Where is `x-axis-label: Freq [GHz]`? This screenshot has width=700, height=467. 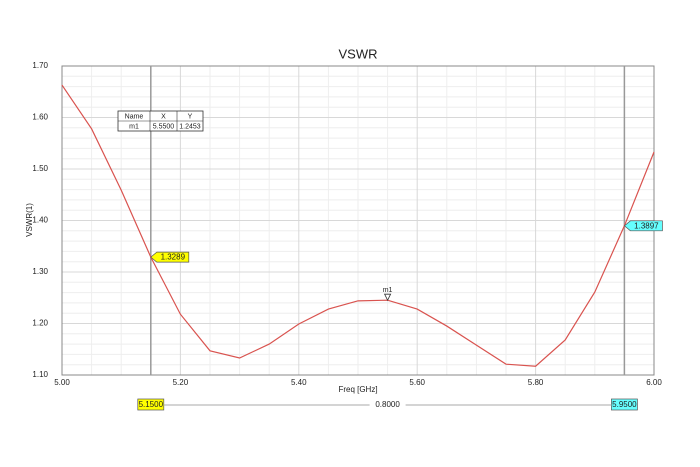
x-axis-label: Freq [GHz] is located at coordinates (357, 389).